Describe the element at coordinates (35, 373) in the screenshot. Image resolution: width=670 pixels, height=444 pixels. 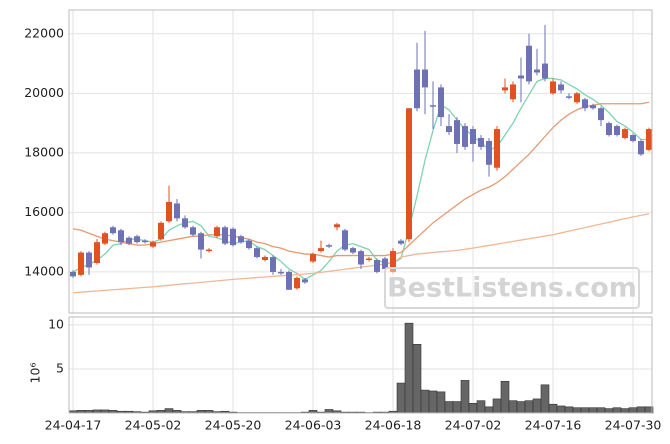
I see `y-axis-label: 10⁶` at that location.